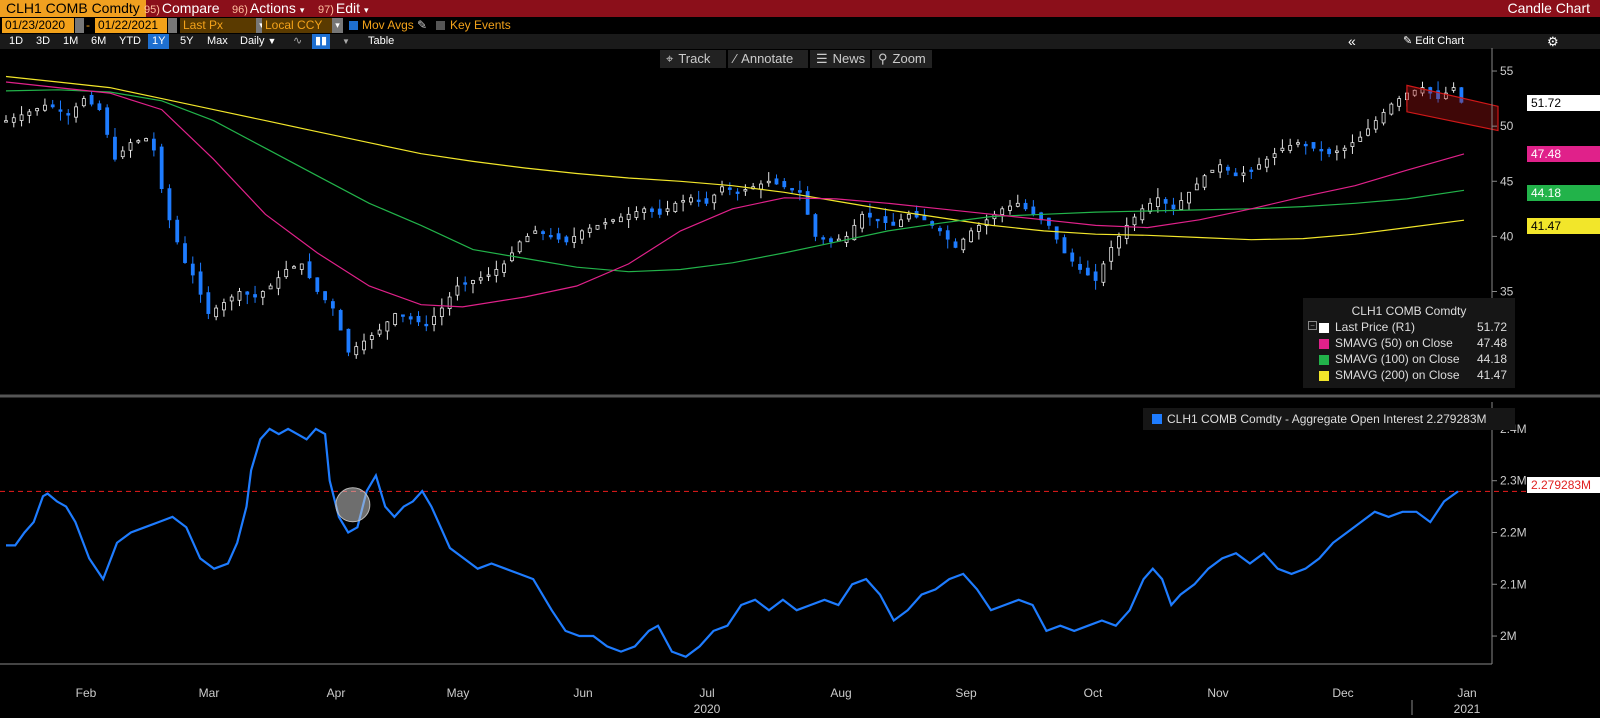 This screenshot has width=1600, height=718. Describe the element at coordinates (346, 41) in the screenshot. I see `chart-type-dropdown-icon: ▼` at that location.